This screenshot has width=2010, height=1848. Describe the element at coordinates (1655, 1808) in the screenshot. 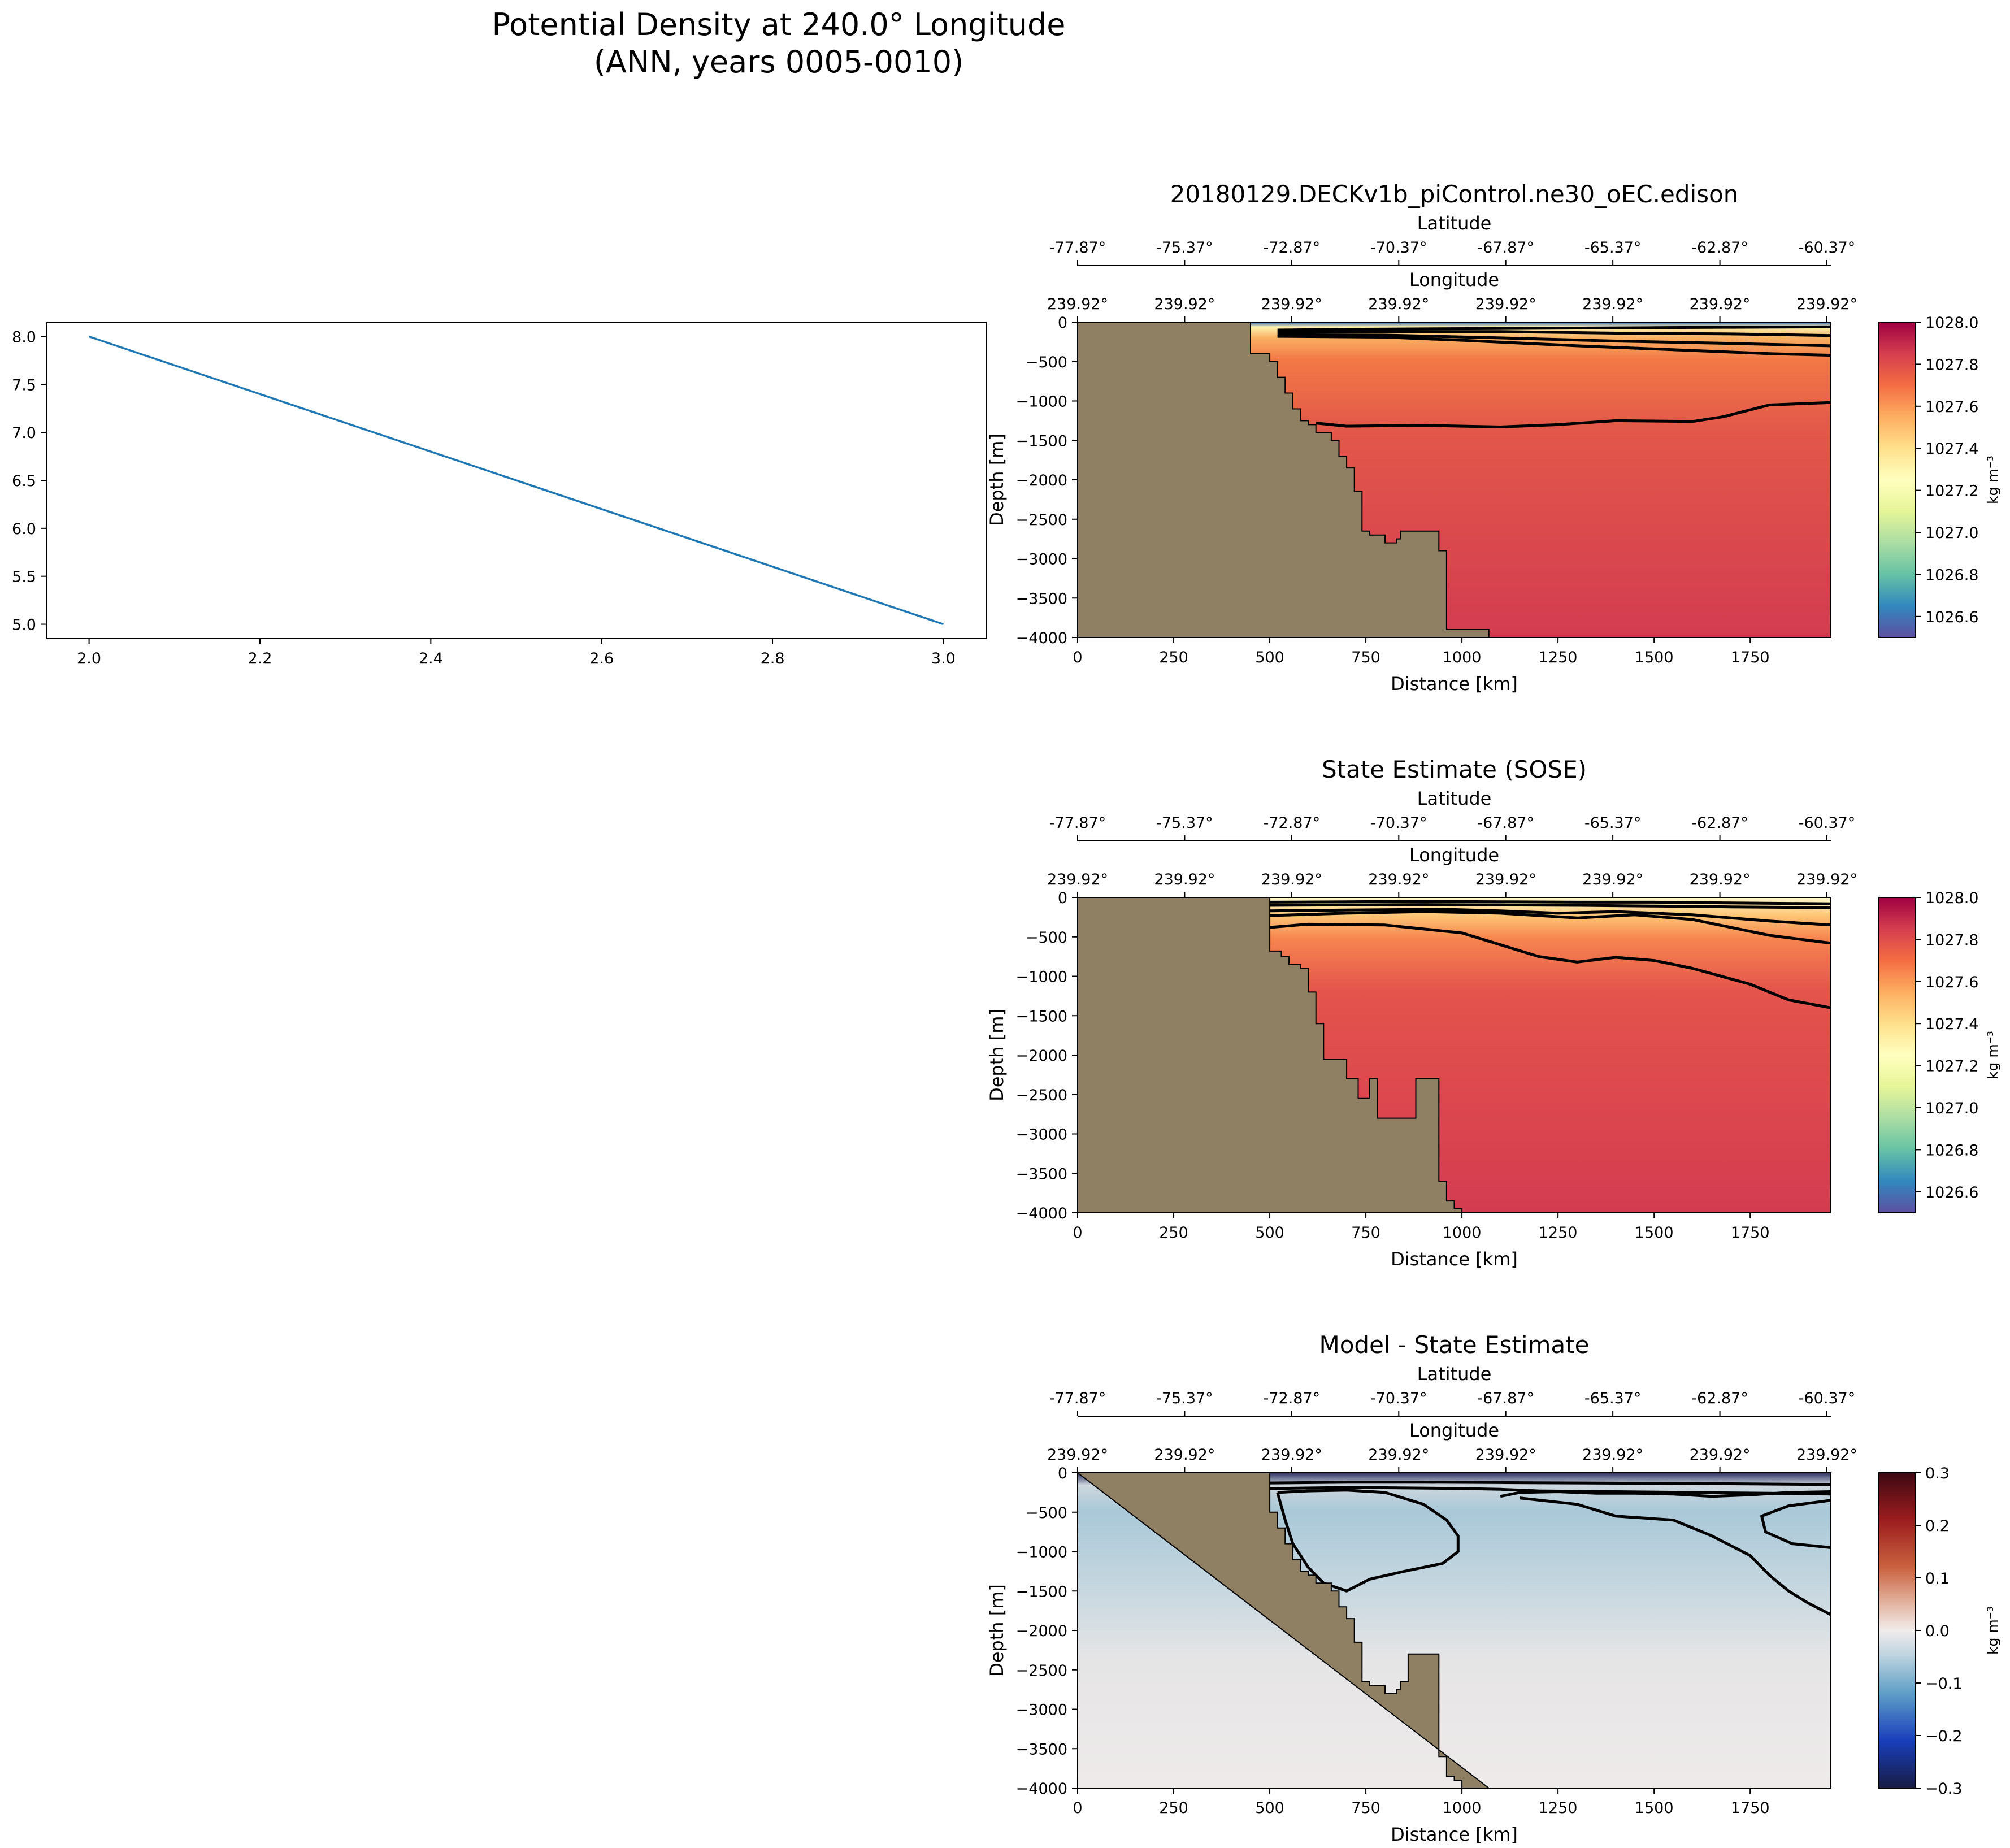

I see `x-tick-label: 1500` at that location.